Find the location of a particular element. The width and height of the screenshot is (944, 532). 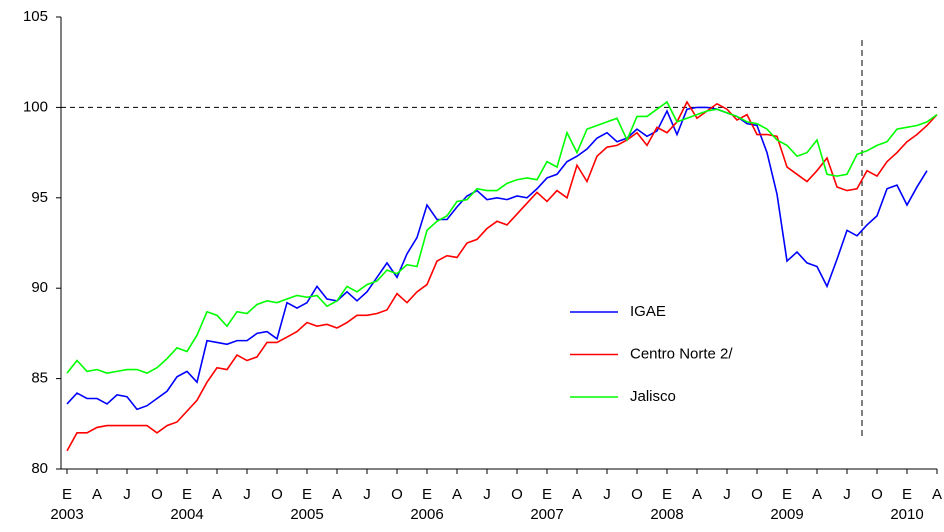

y-tick-label: 80 is located at coordinates (39, 468).